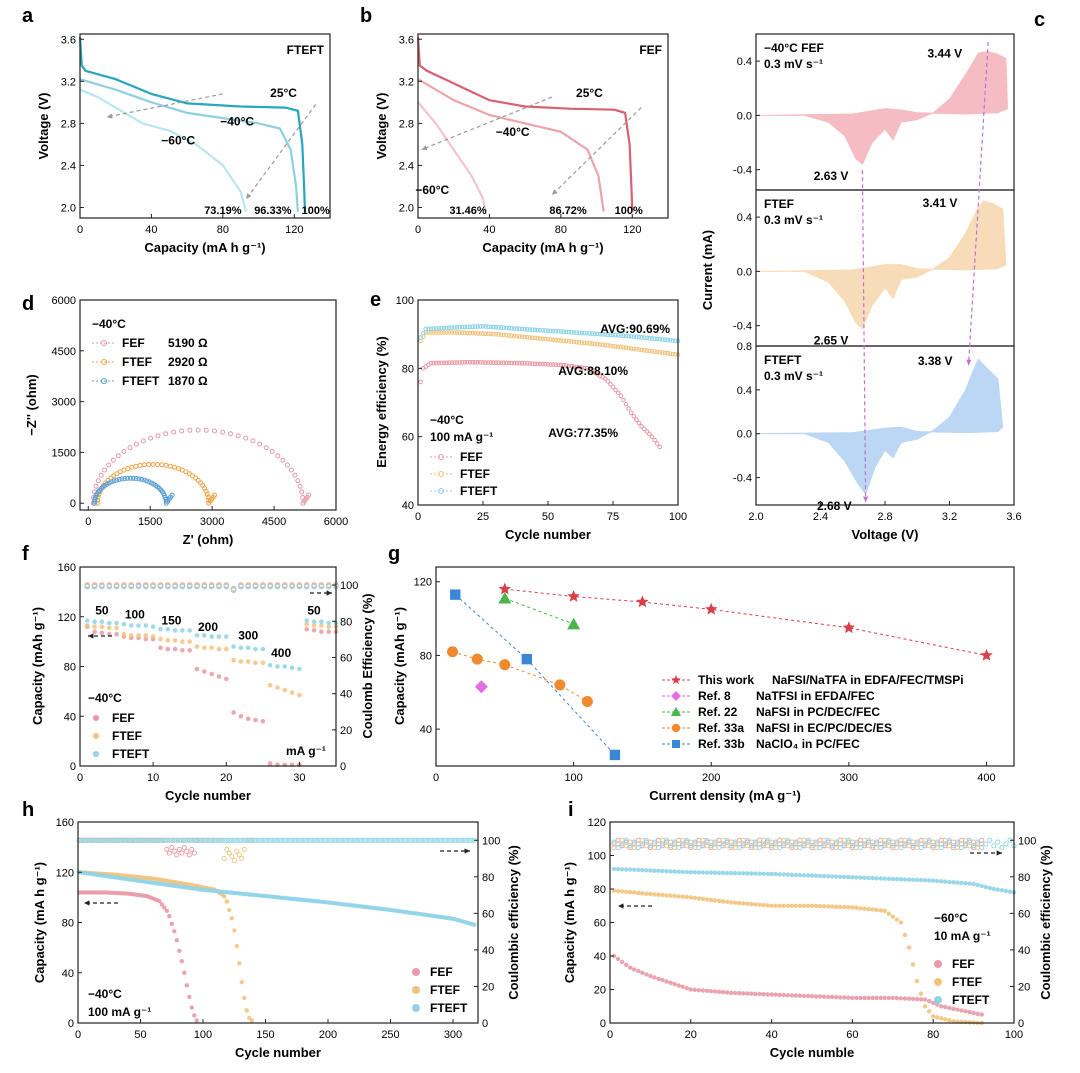  What do you see at coordinates (343, 767) in the screenshot?
I see `y2-tick-label: 0` at bounding box center [343, 767].